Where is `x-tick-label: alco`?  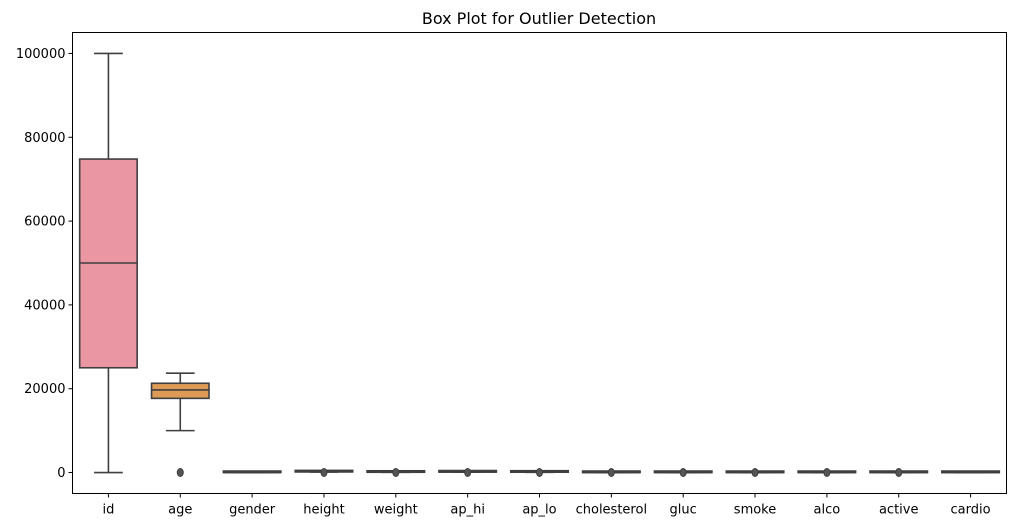 x-tick-label: alco is located at coordinates (827, 510).